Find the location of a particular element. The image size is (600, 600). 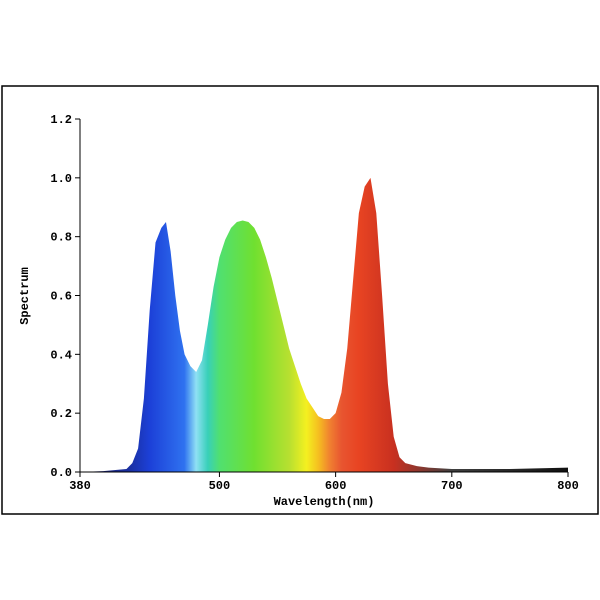

y-tick-label: 0.8 is located at coordinates (61, 238).